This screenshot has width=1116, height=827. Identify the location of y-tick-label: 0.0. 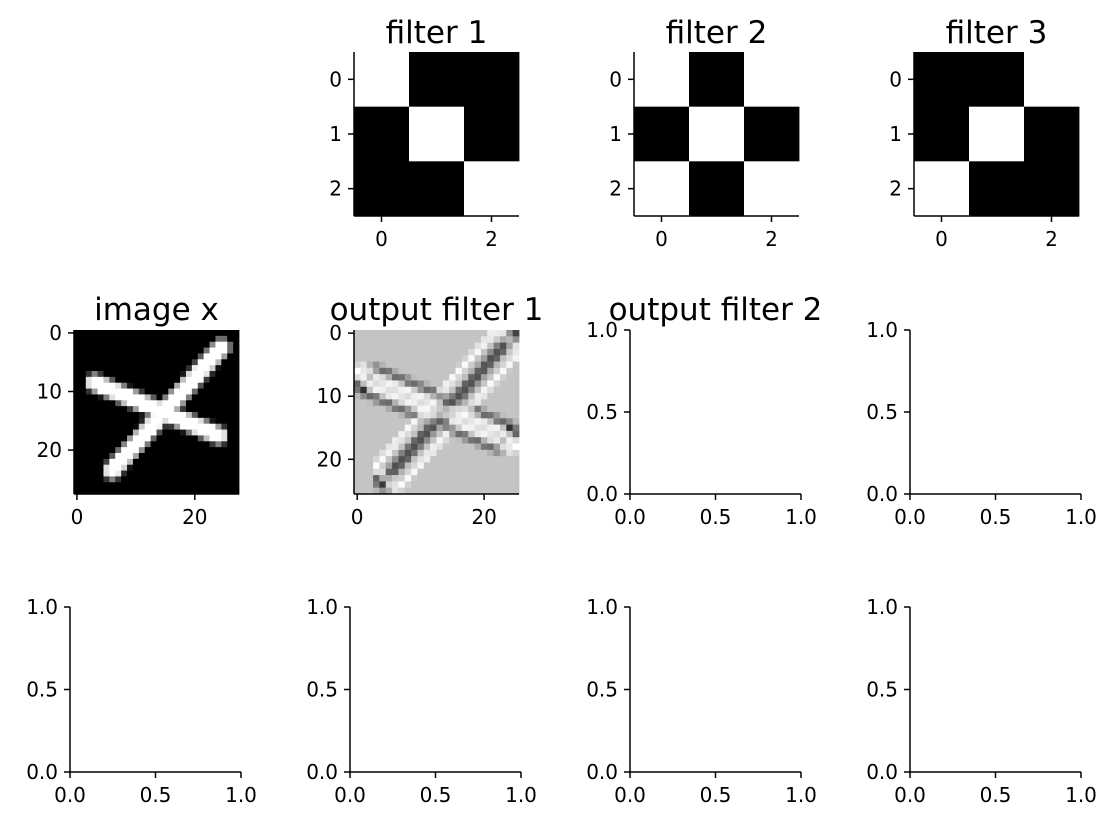
(882, 494).